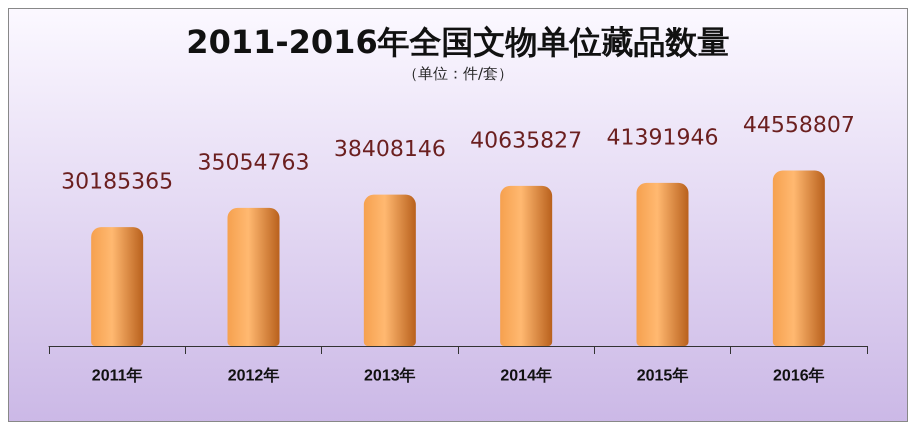 This screenshot has width=914, height=428. I want to click on chart-title: 2011-2016年全国文物单位藏品数量, so click(458, 42).